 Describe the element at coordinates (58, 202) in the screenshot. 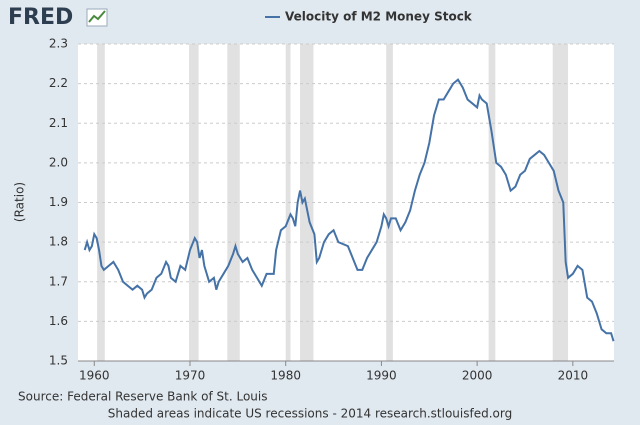

I see `y-tick-label: 1.9` at that location.